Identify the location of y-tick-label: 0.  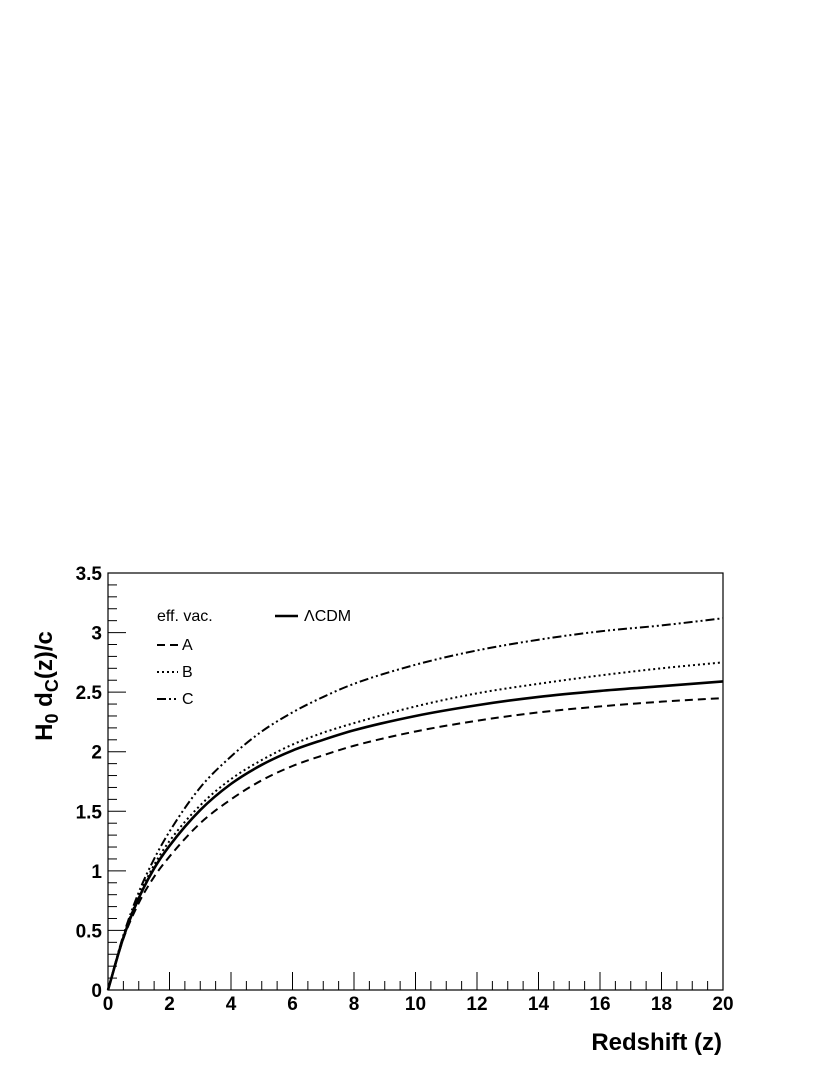
(96, 991).